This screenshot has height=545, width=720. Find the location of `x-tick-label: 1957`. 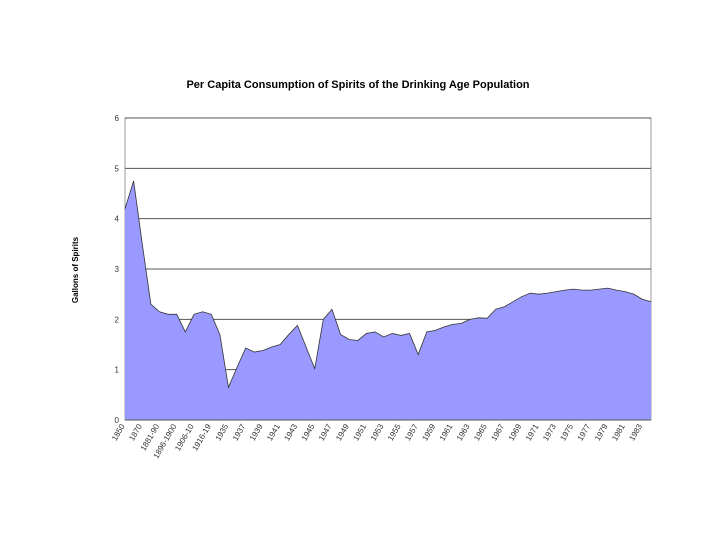

x-tick-label: 1957 is located at coordinates (411, 432).